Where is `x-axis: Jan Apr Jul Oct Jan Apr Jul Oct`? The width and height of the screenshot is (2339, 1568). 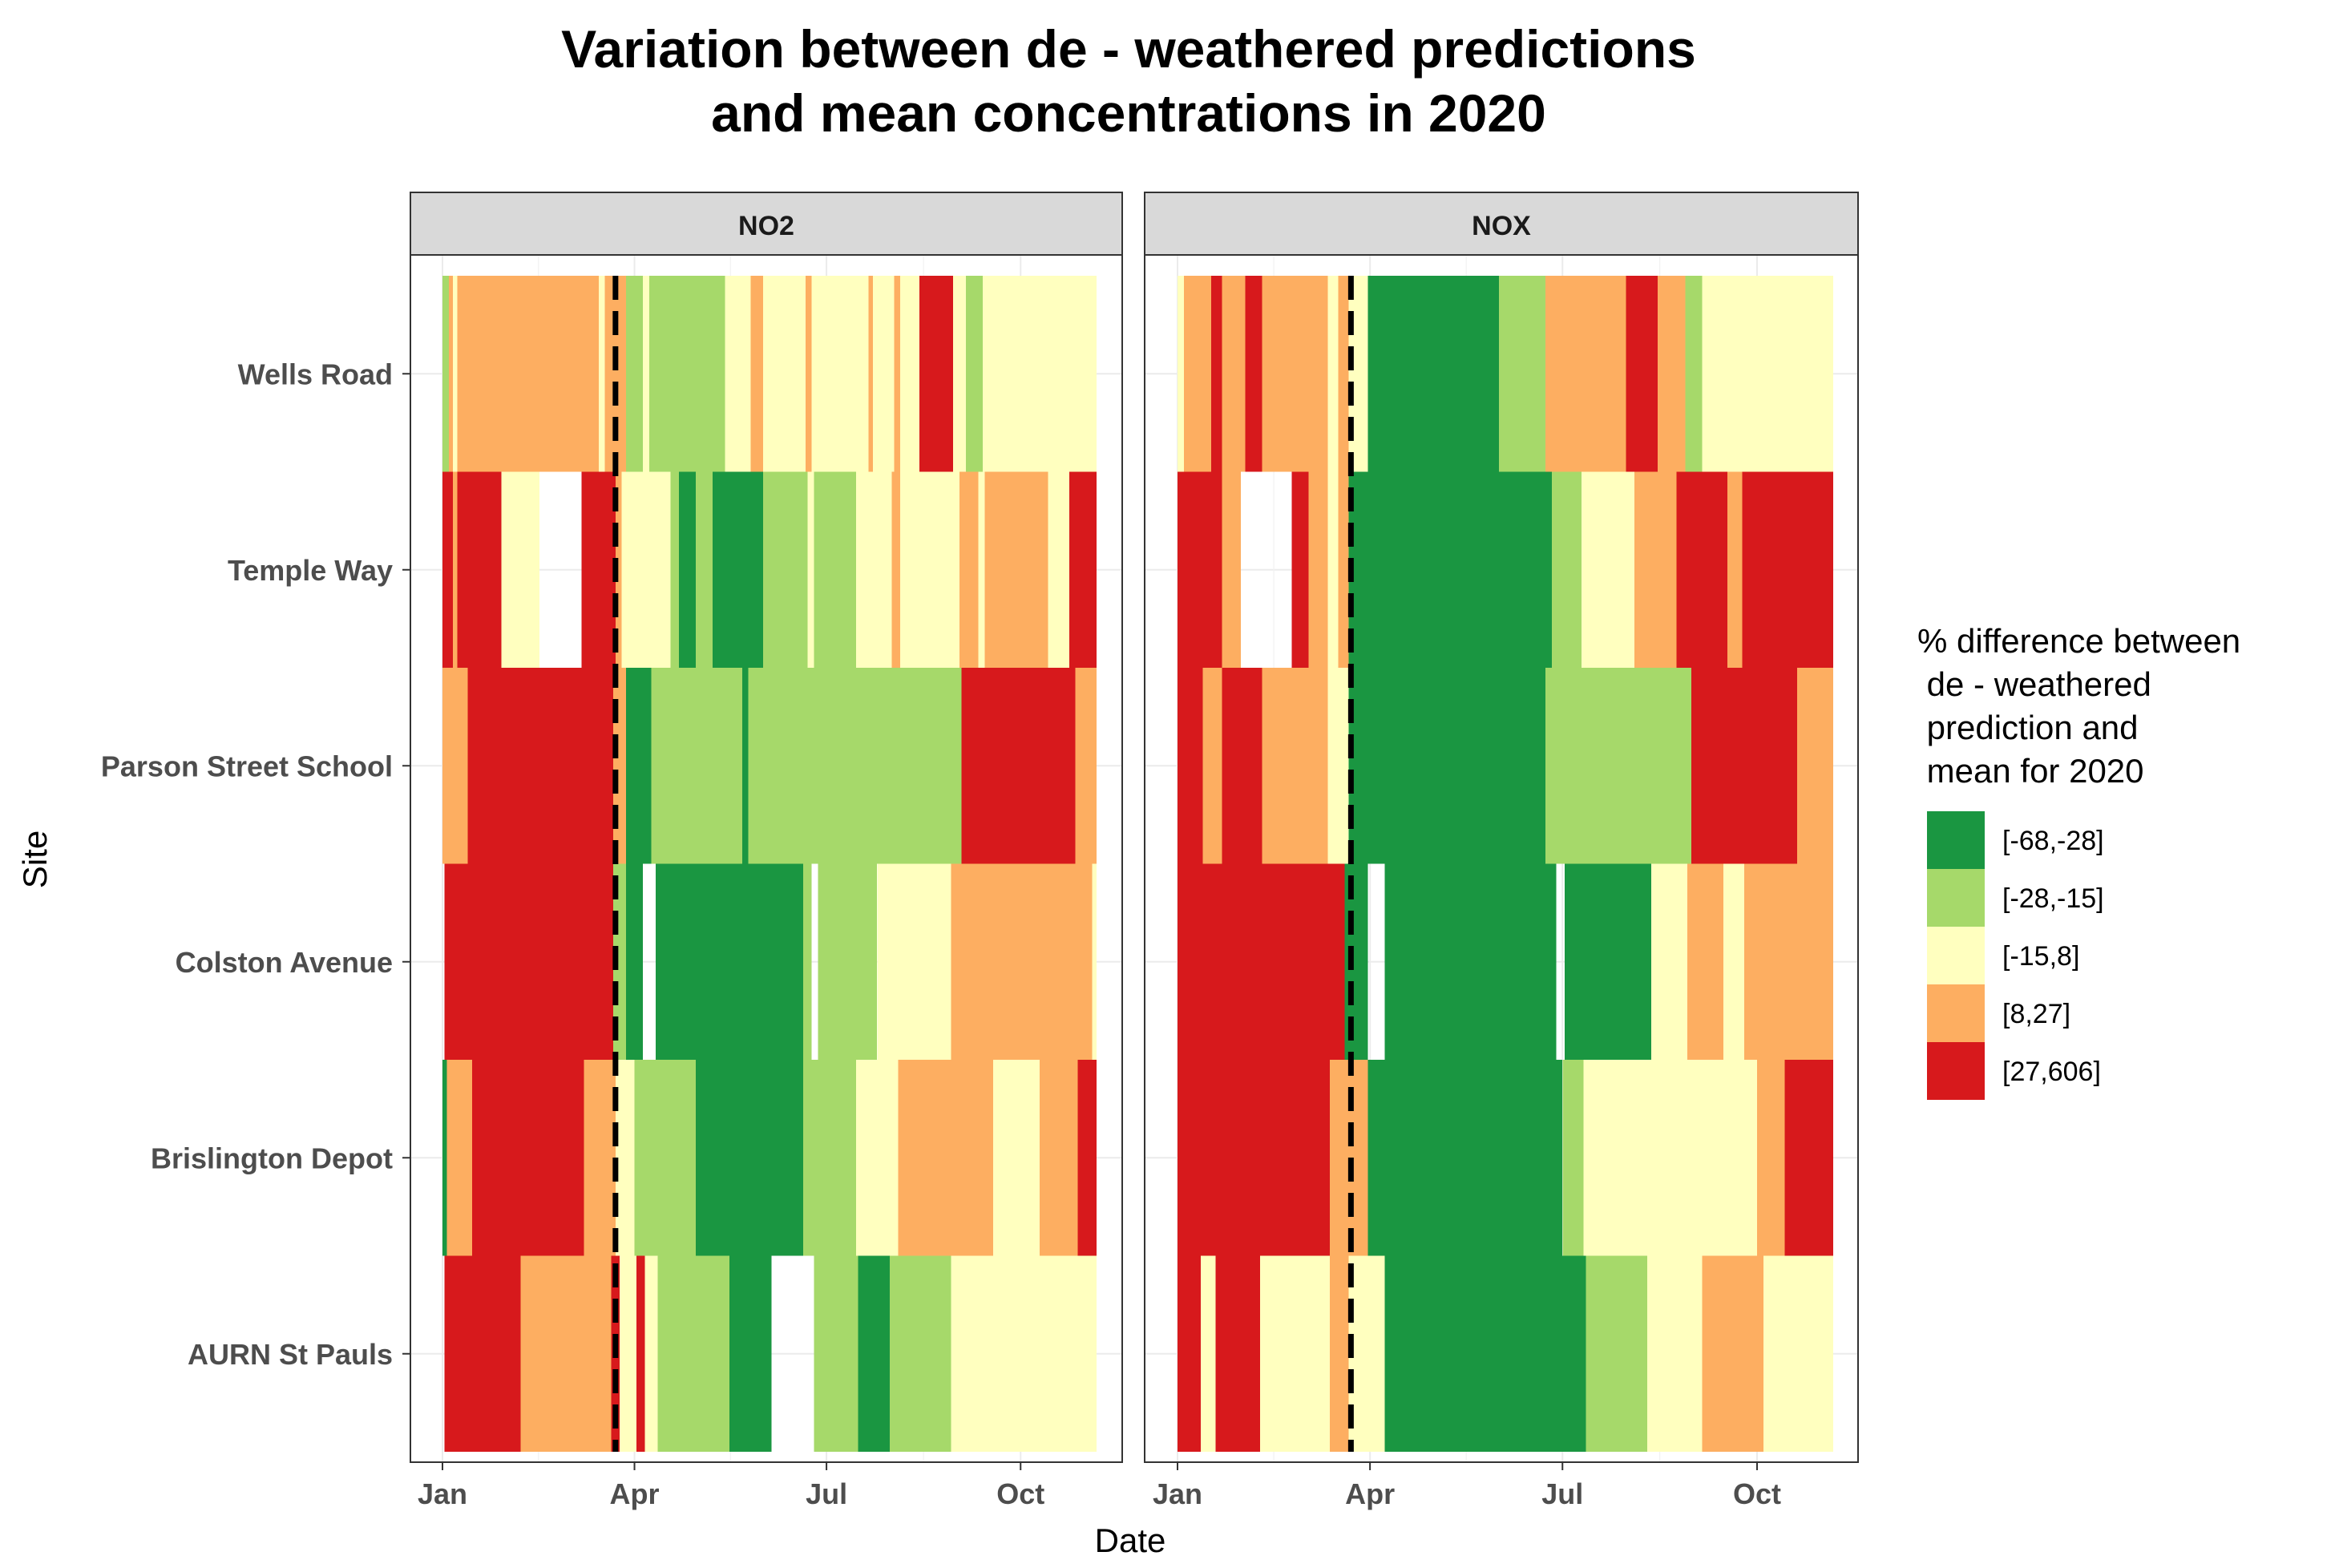 x-axis: Jan Apr Jul Oct Jan Apr Jul Oct is located at coordinates (1099, 1486).